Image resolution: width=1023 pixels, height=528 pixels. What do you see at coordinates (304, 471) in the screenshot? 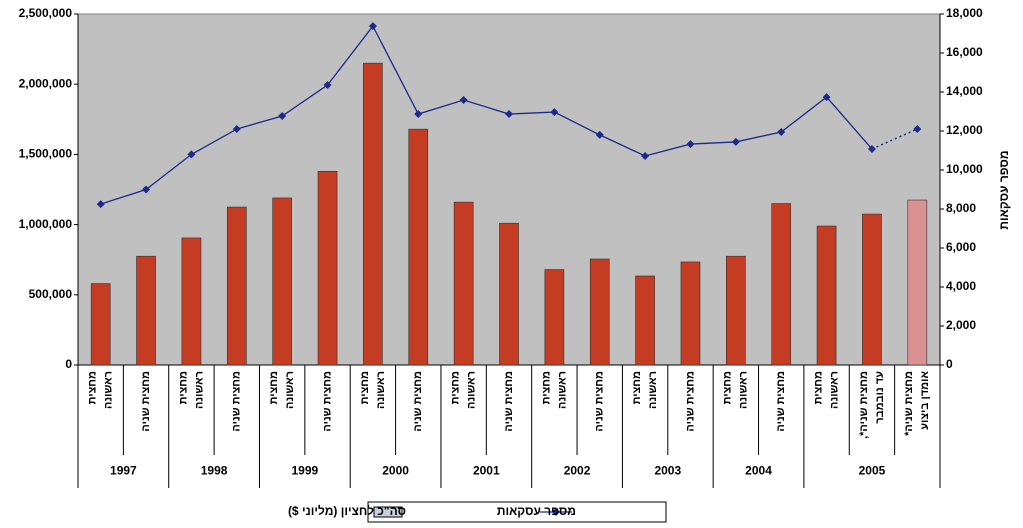
I see `year-label: 1999` at bounding box center [304, 471].